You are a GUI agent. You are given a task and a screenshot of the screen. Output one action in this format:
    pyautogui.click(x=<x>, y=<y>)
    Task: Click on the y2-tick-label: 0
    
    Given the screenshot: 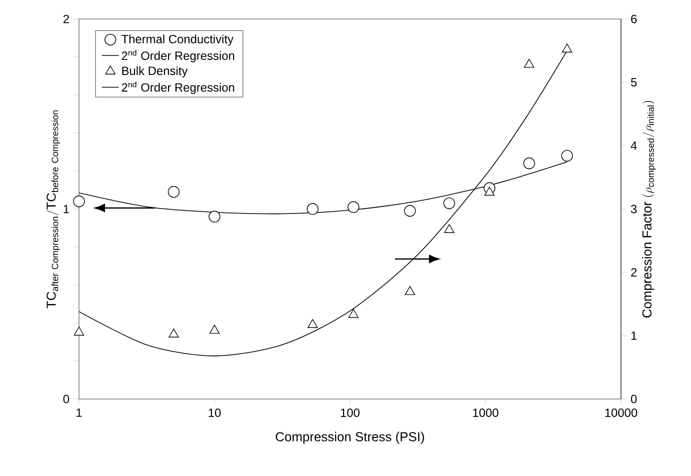 What is the action you would take?
    pyautogui.click(x=633, y=399)
    